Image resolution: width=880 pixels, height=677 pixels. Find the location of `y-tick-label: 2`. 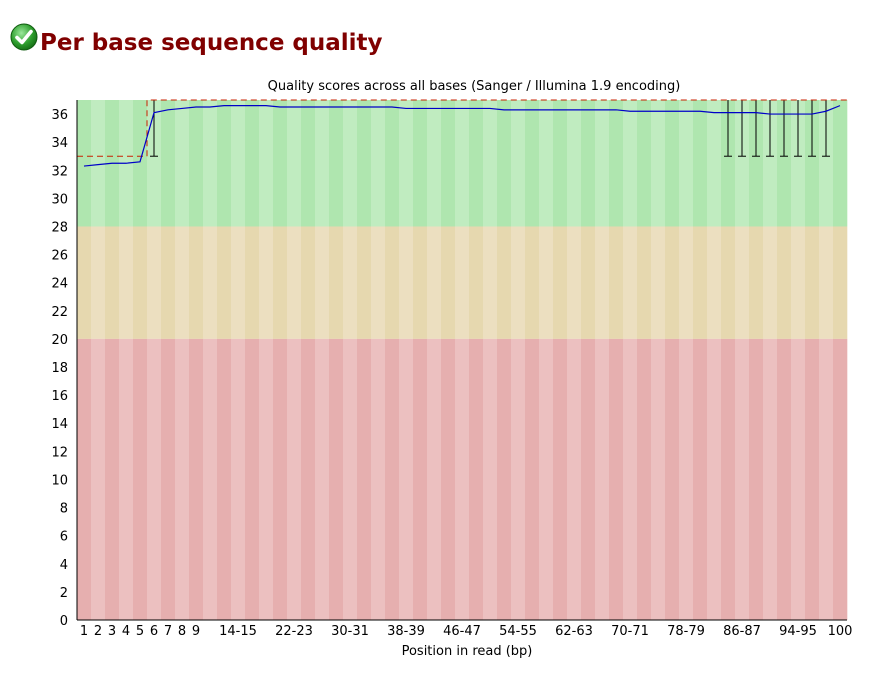

y-tick-label: 2 is located at coordinates (64, 593).